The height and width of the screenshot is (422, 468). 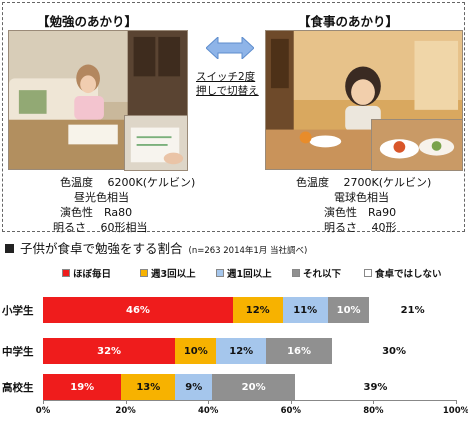 What do you see at coordinates (290, 411) in the screenshot?
I see `x-tick-label: 60%` at bounding box center [290, 411].